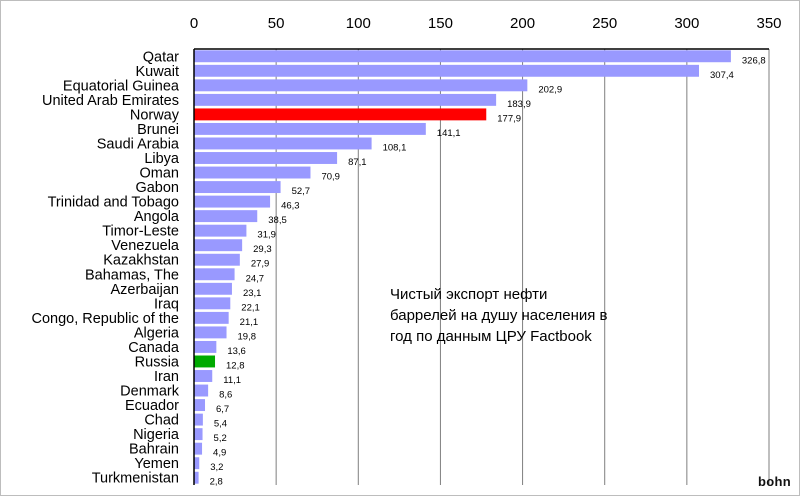  I want to click on data-label-iraq: 22,1, so click(250, 307).